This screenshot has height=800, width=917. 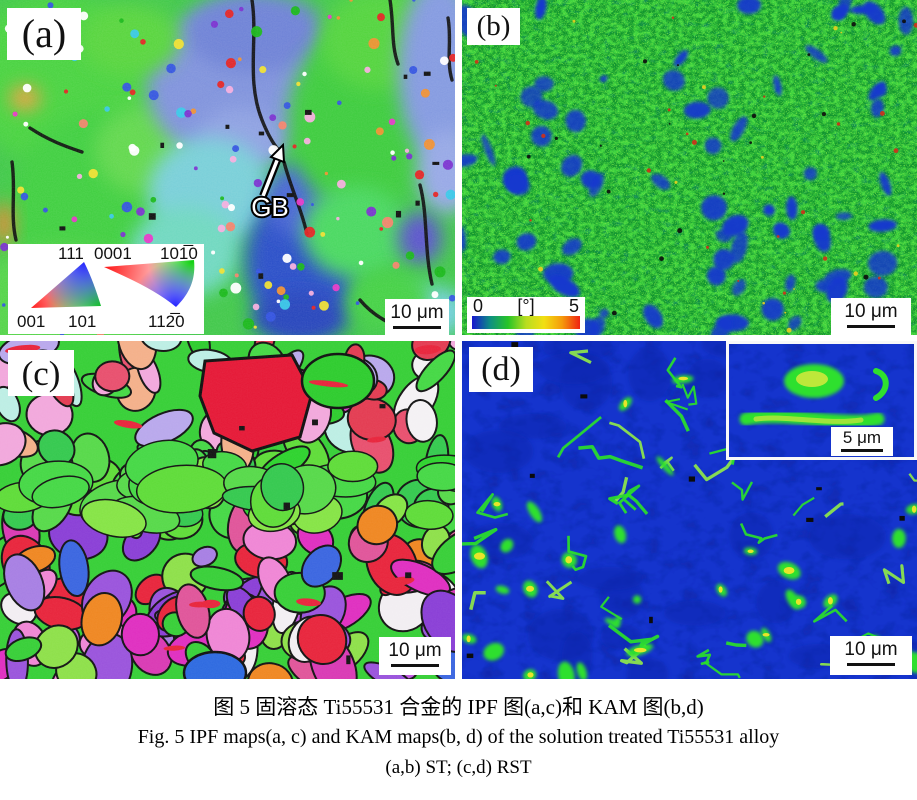 I want to click on panel-b-label: (b), so click(x=493, y=26).